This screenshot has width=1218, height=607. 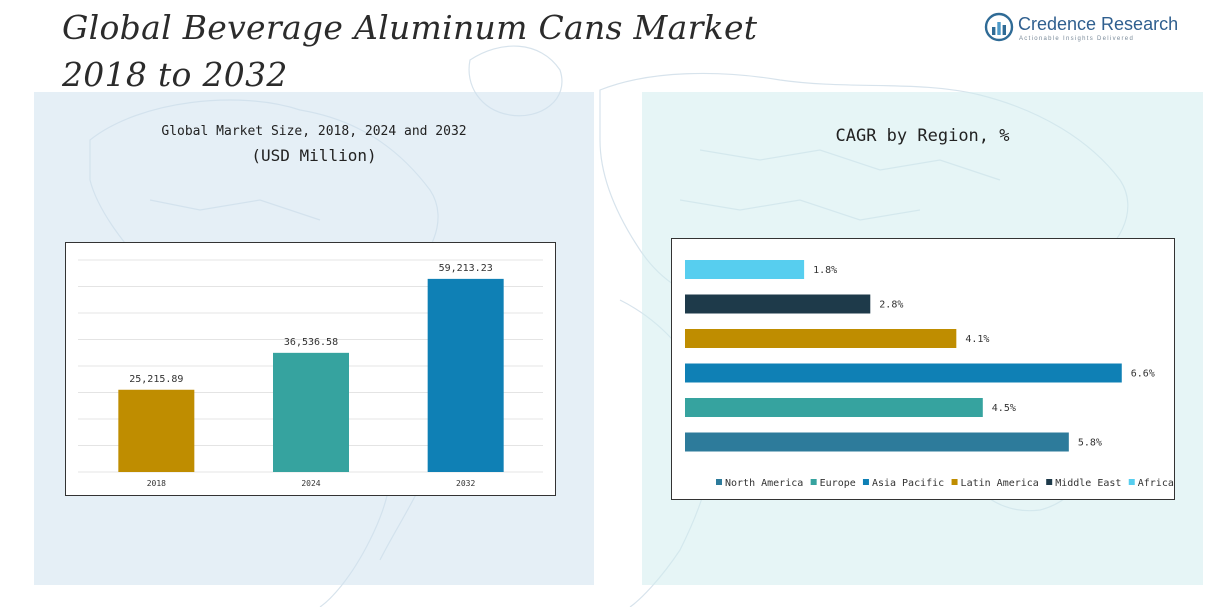 I want to click on legend-label-asia-pacific: Asia Pacific, so click(x=908, y=483).